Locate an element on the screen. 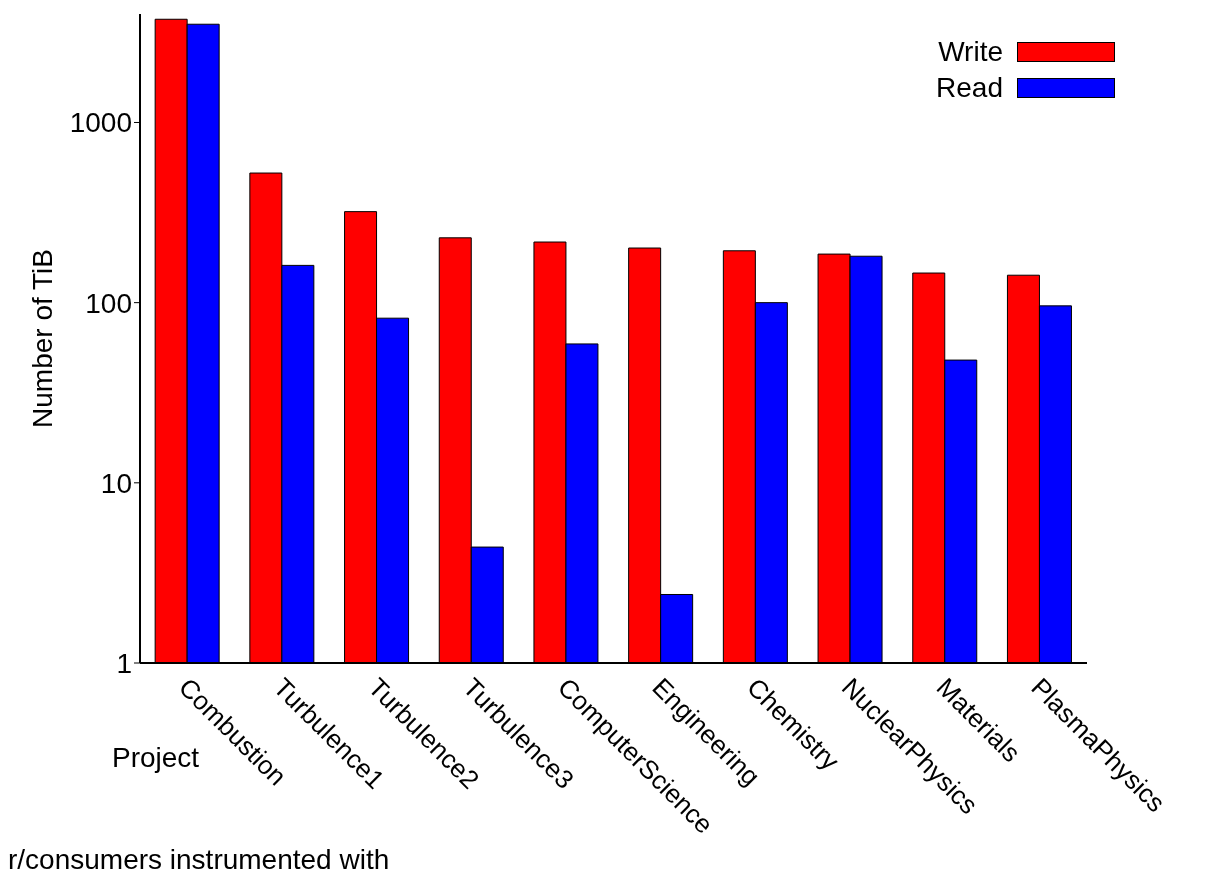 This screenshot has height=875, width=1219. legend-label: Read is located at coordinates (969, 88).